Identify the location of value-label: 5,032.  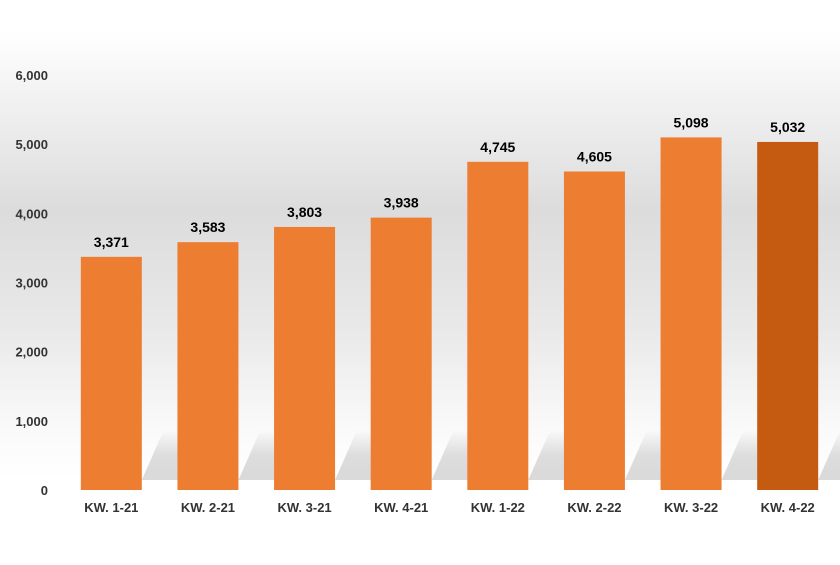
(787, 127).